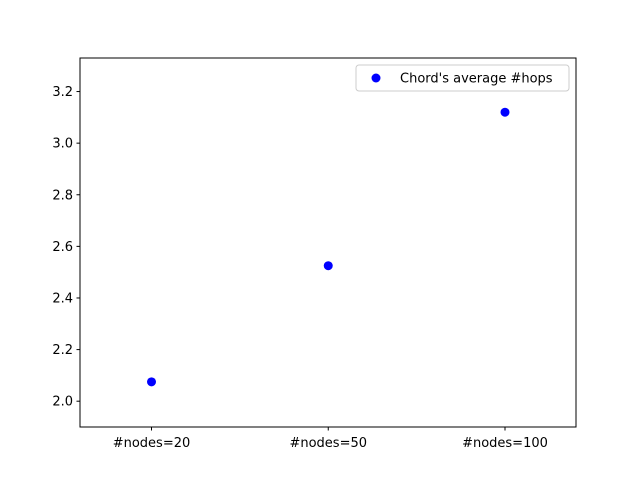  Describe the element at coordinates (62, 402) in the screenshot. I see `y-tick-label: 2.0` at that location.